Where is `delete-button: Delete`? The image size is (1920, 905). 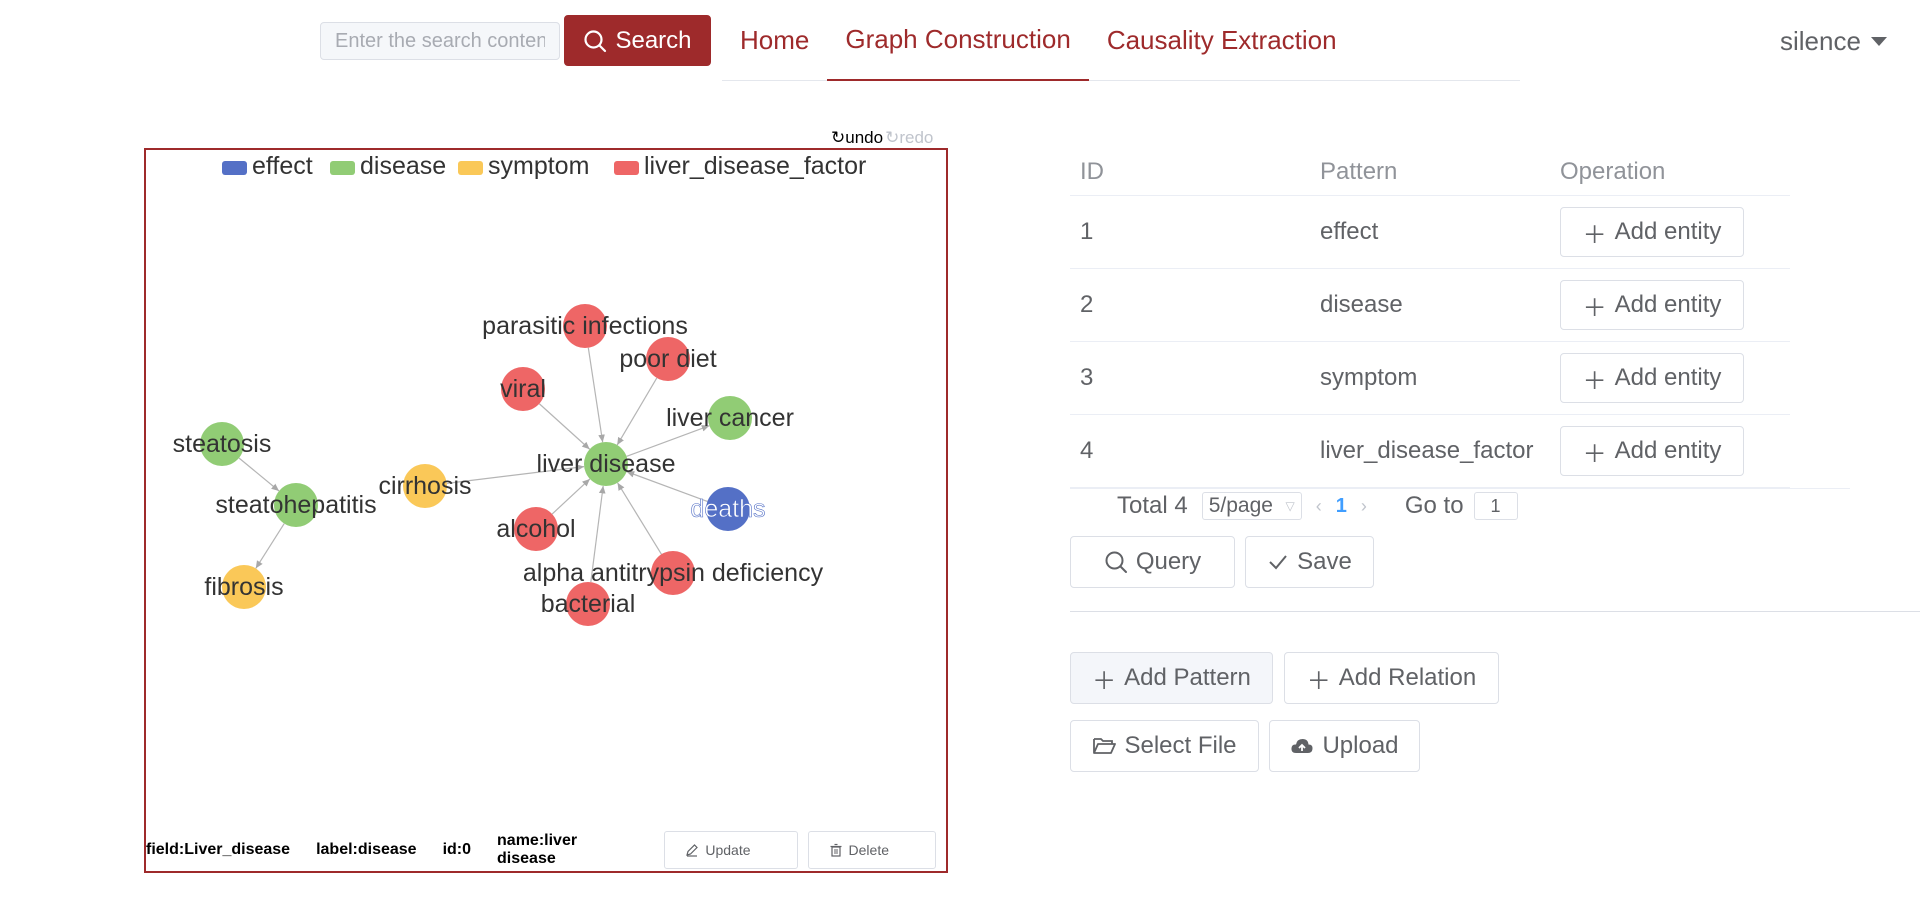
delete-button: Delete is located at coordinates (871, 849).